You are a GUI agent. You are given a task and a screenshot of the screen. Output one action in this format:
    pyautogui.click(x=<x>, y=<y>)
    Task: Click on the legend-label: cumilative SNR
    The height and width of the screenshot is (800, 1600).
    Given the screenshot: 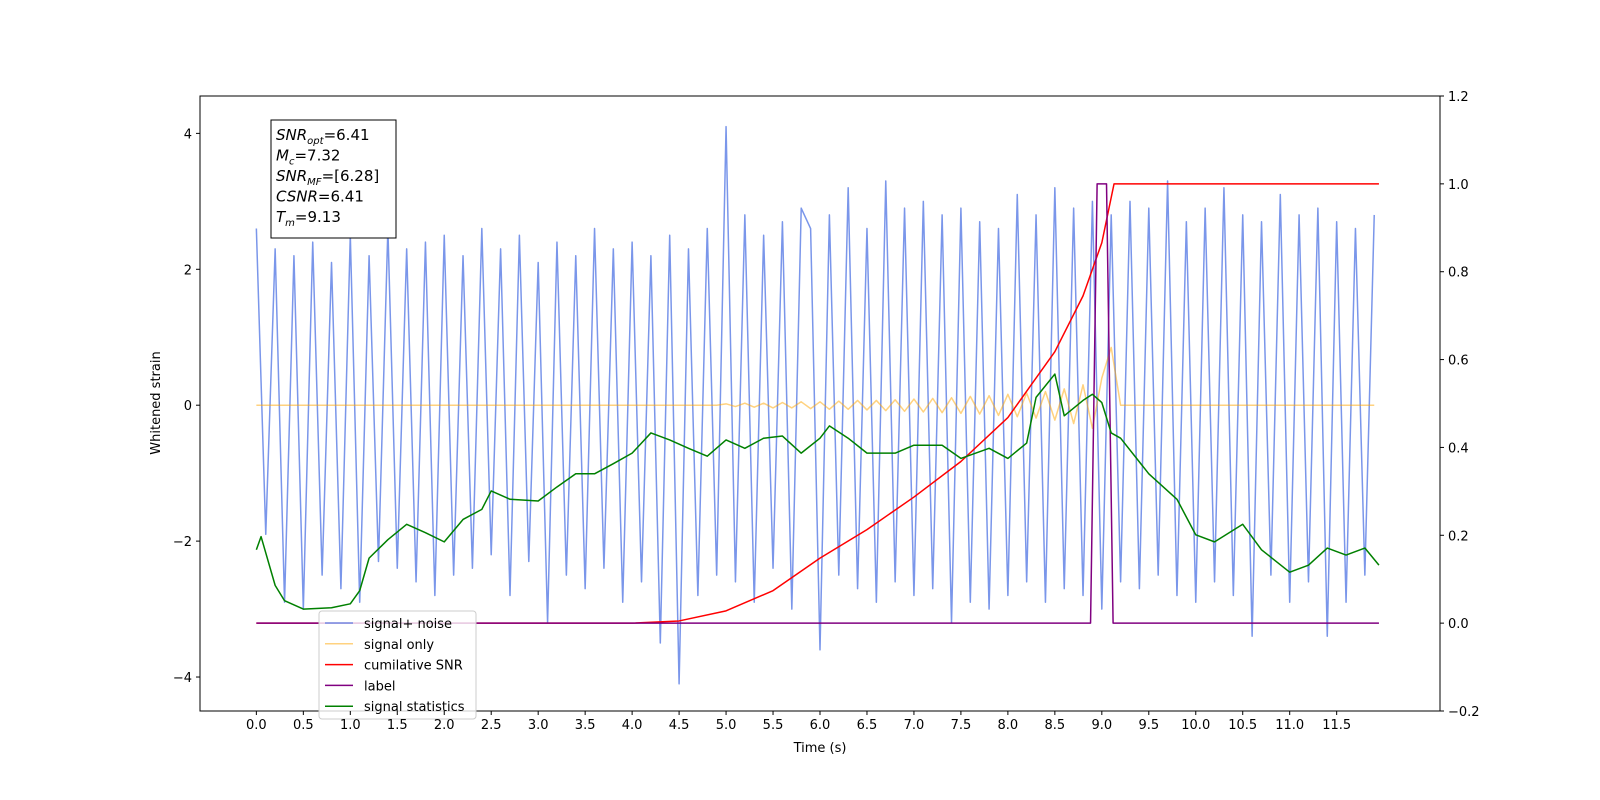 What is the action you would take?
    pyautogui.click(x=413, y=666)
    